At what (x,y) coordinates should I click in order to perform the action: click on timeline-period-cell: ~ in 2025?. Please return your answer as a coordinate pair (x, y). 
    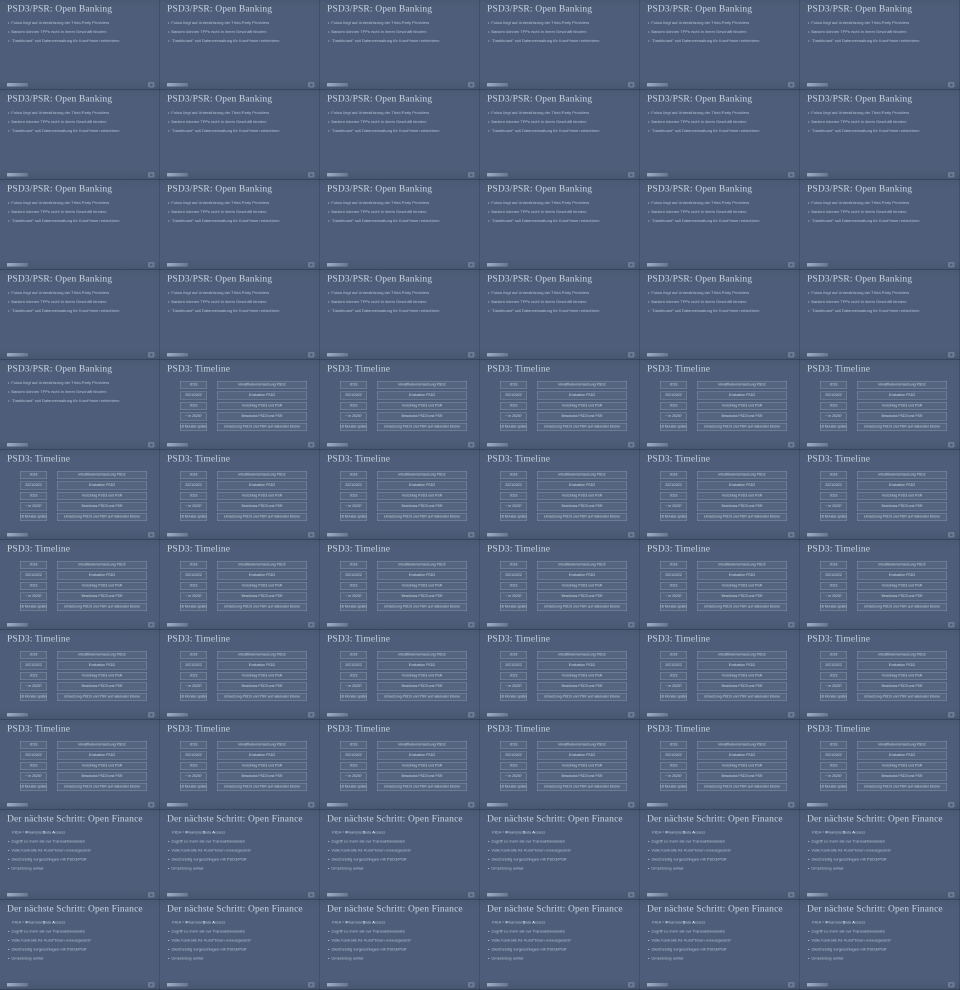
    Looking at the image, I should click on (513, 416).